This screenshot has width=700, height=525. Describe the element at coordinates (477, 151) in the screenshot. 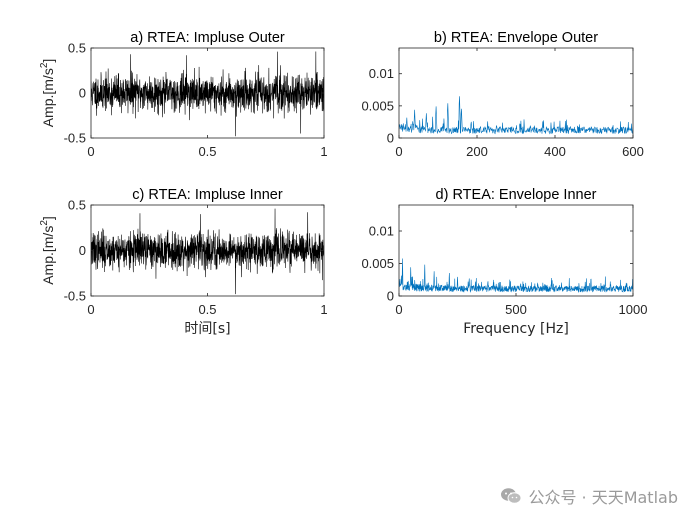

I see `x-tick-label: 200` at that location.